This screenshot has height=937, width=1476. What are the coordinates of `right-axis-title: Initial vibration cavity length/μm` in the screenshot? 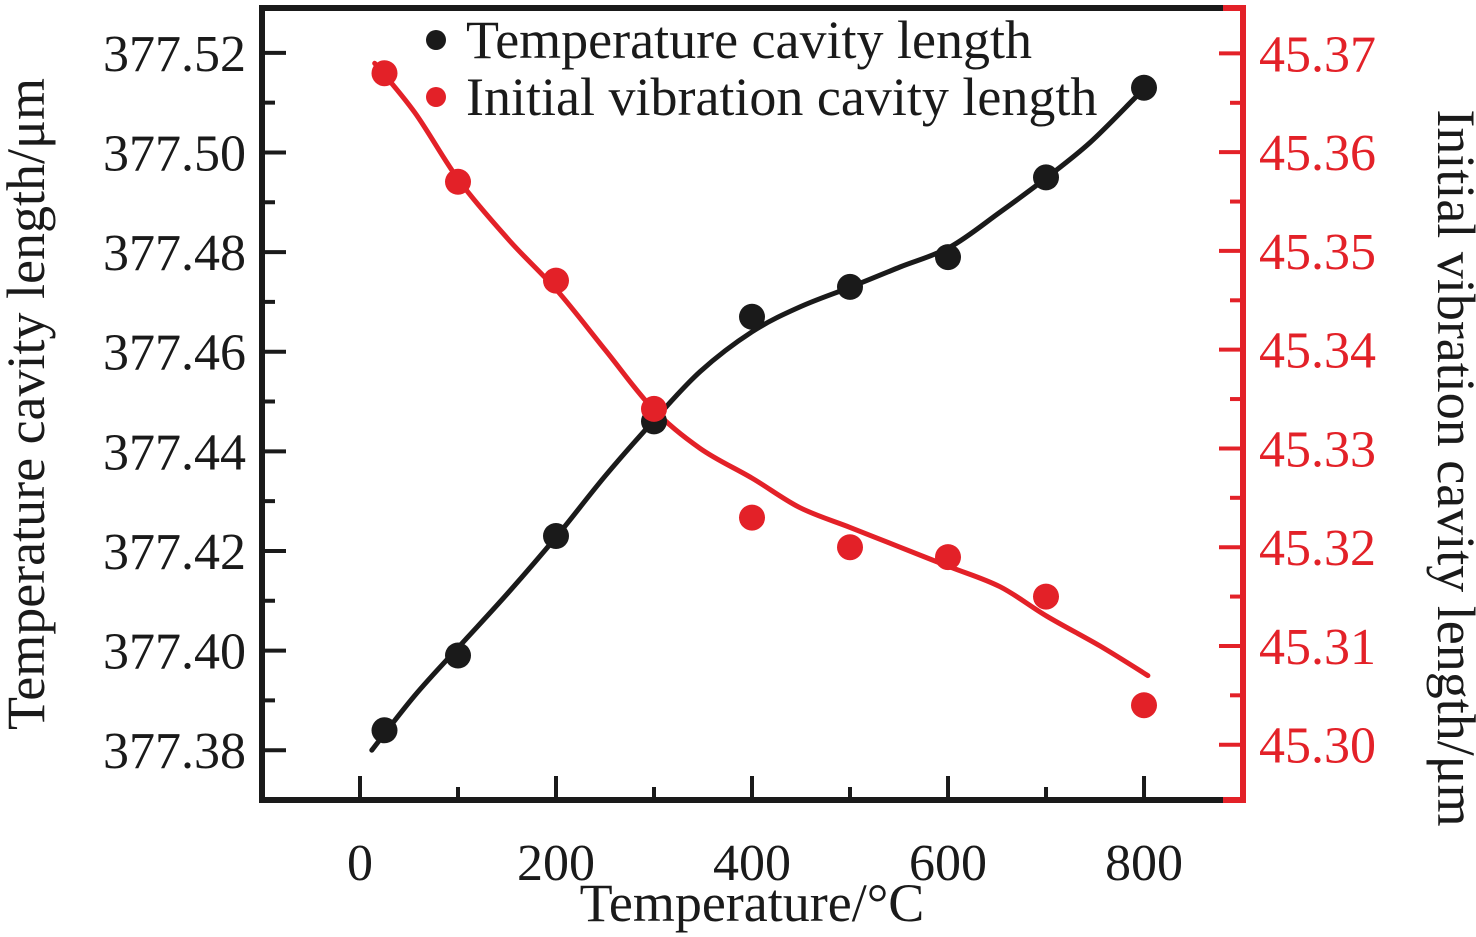 It's located at (1451, 467).